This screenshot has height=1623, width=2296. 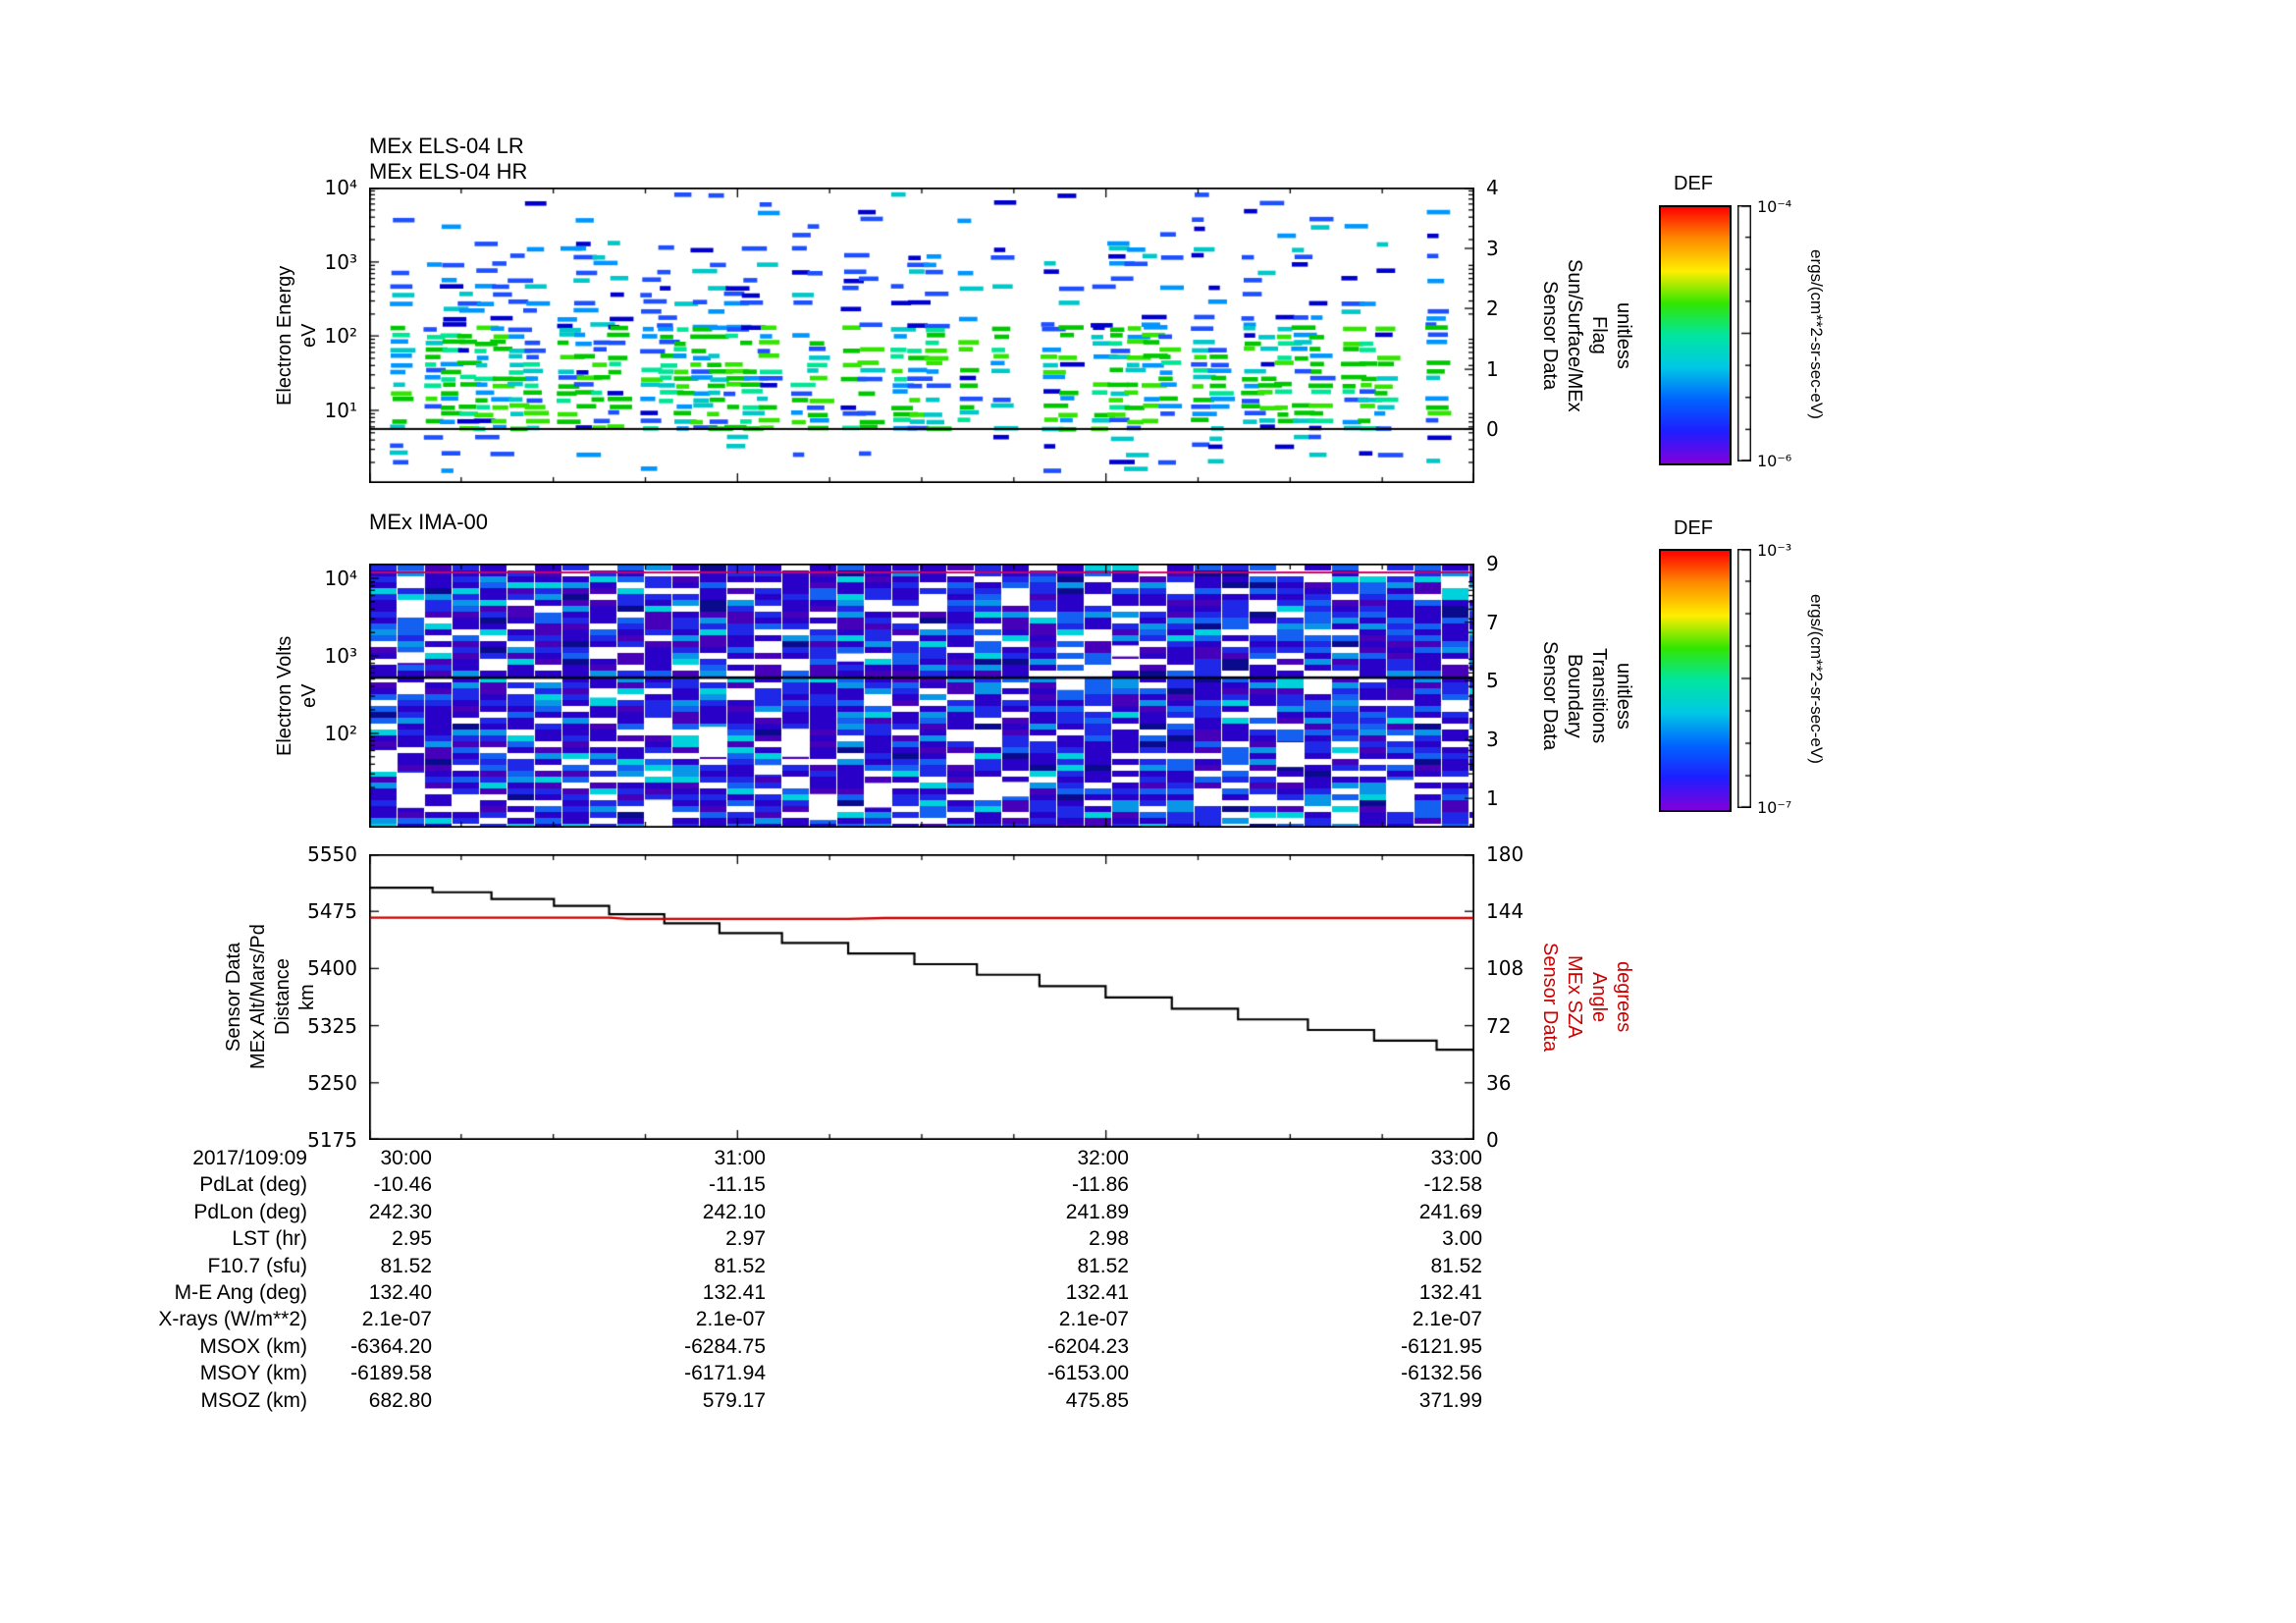 What do you see at coordinates (1744, 678) in the screenshot?
I see `colorbar-ima-axis` at bounding box center [1744, 678].